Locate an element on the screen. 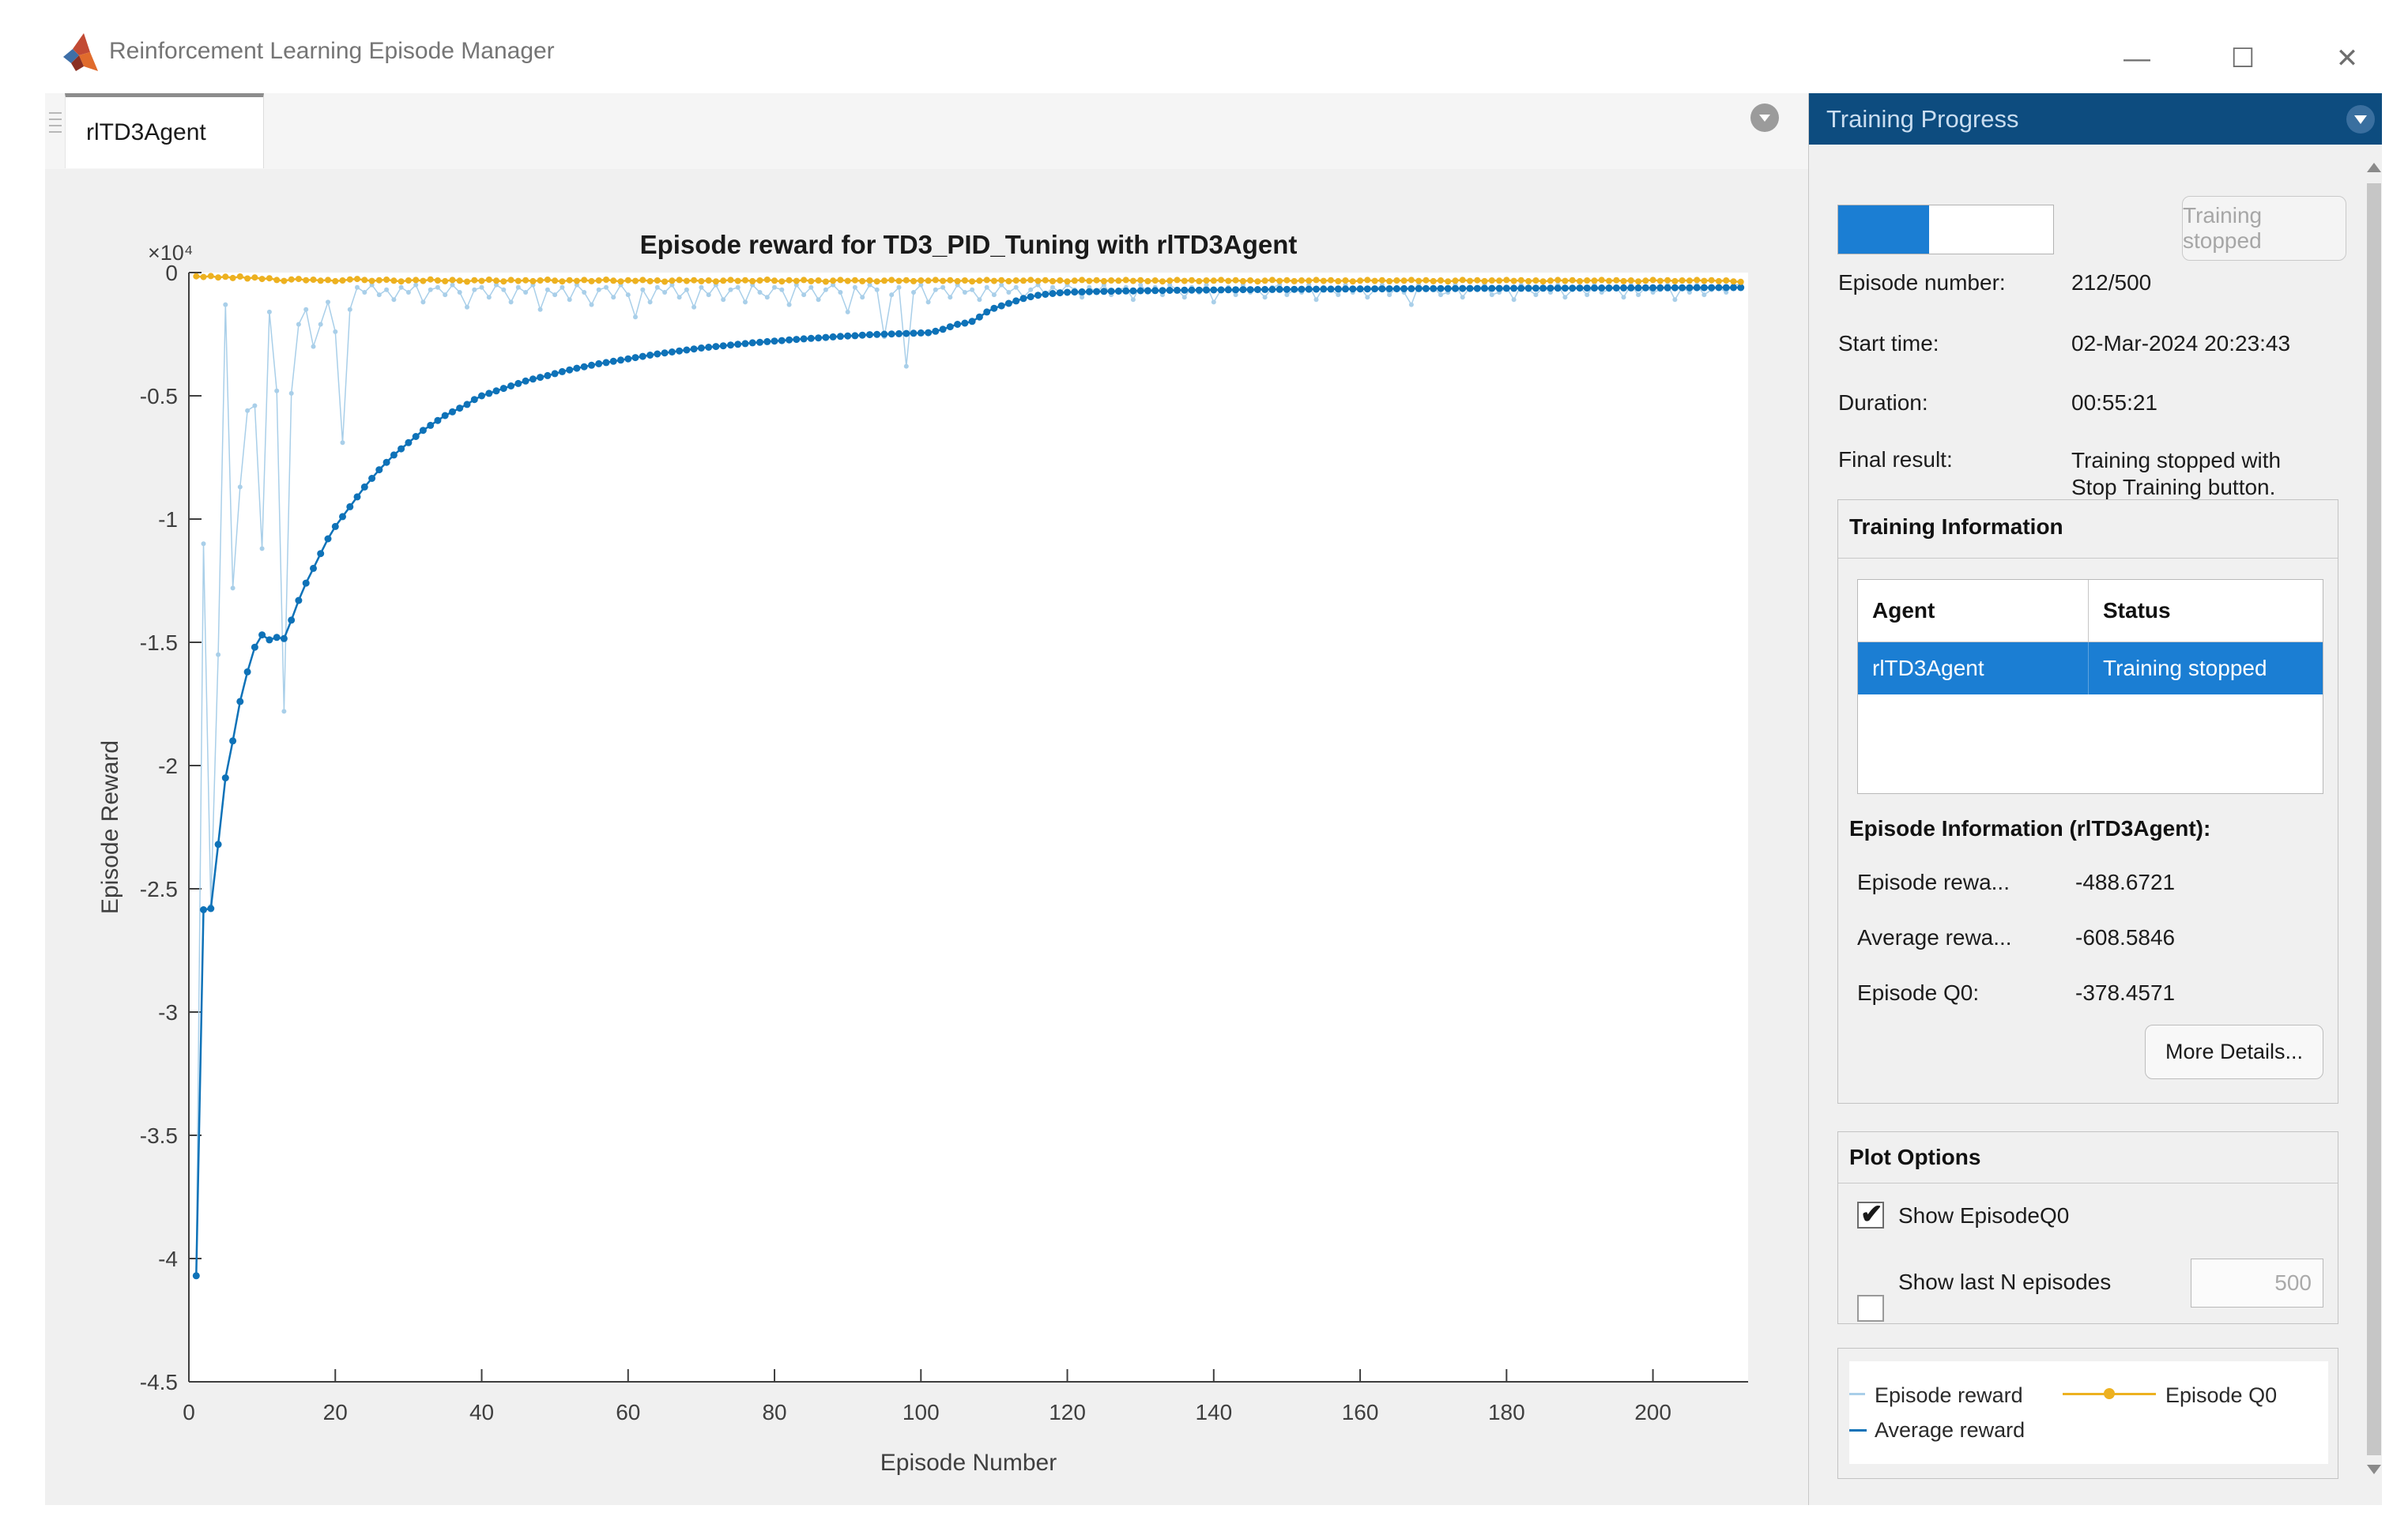 The image size is (2408, 1524). training-stopped-label: Training stopped is located at coordinates (2223, 228).